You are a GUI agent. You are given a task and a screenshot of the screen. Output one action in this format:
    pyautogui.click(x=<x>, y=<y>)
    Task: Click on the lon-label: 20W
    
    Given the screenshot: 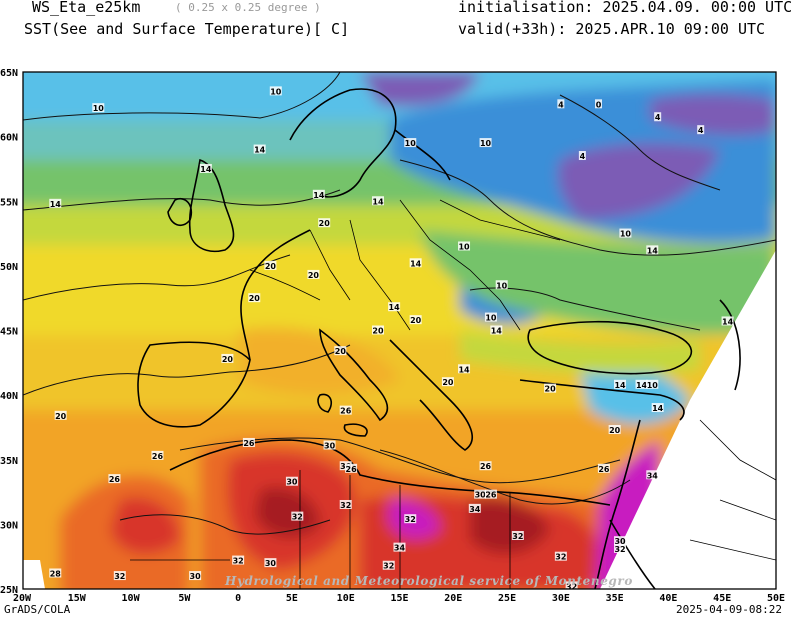 What is the action you would take?
    pyautogui.click(x=22, y=598)
    